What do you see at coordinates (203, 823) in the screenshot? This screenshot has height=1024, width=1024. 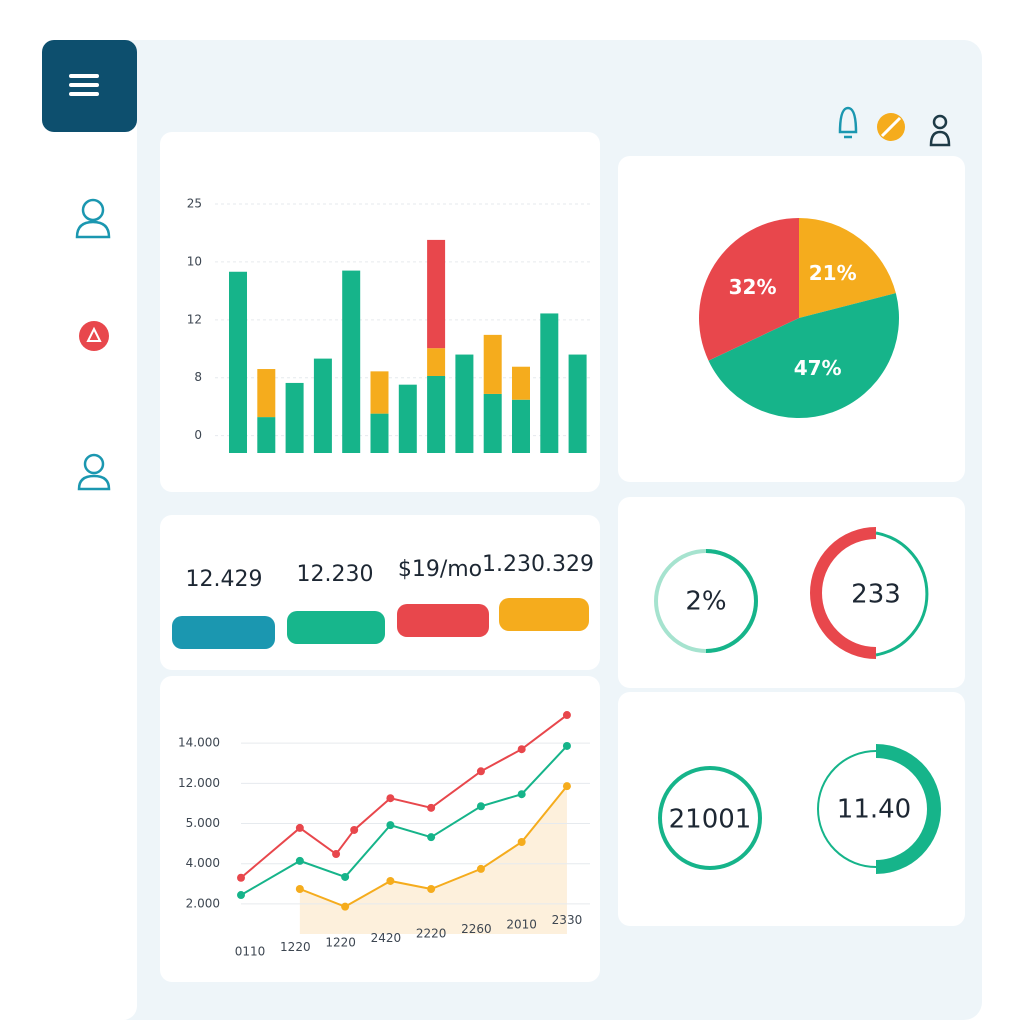 I see `y-tick-label: 5.000` at bounding box center [203, 823].